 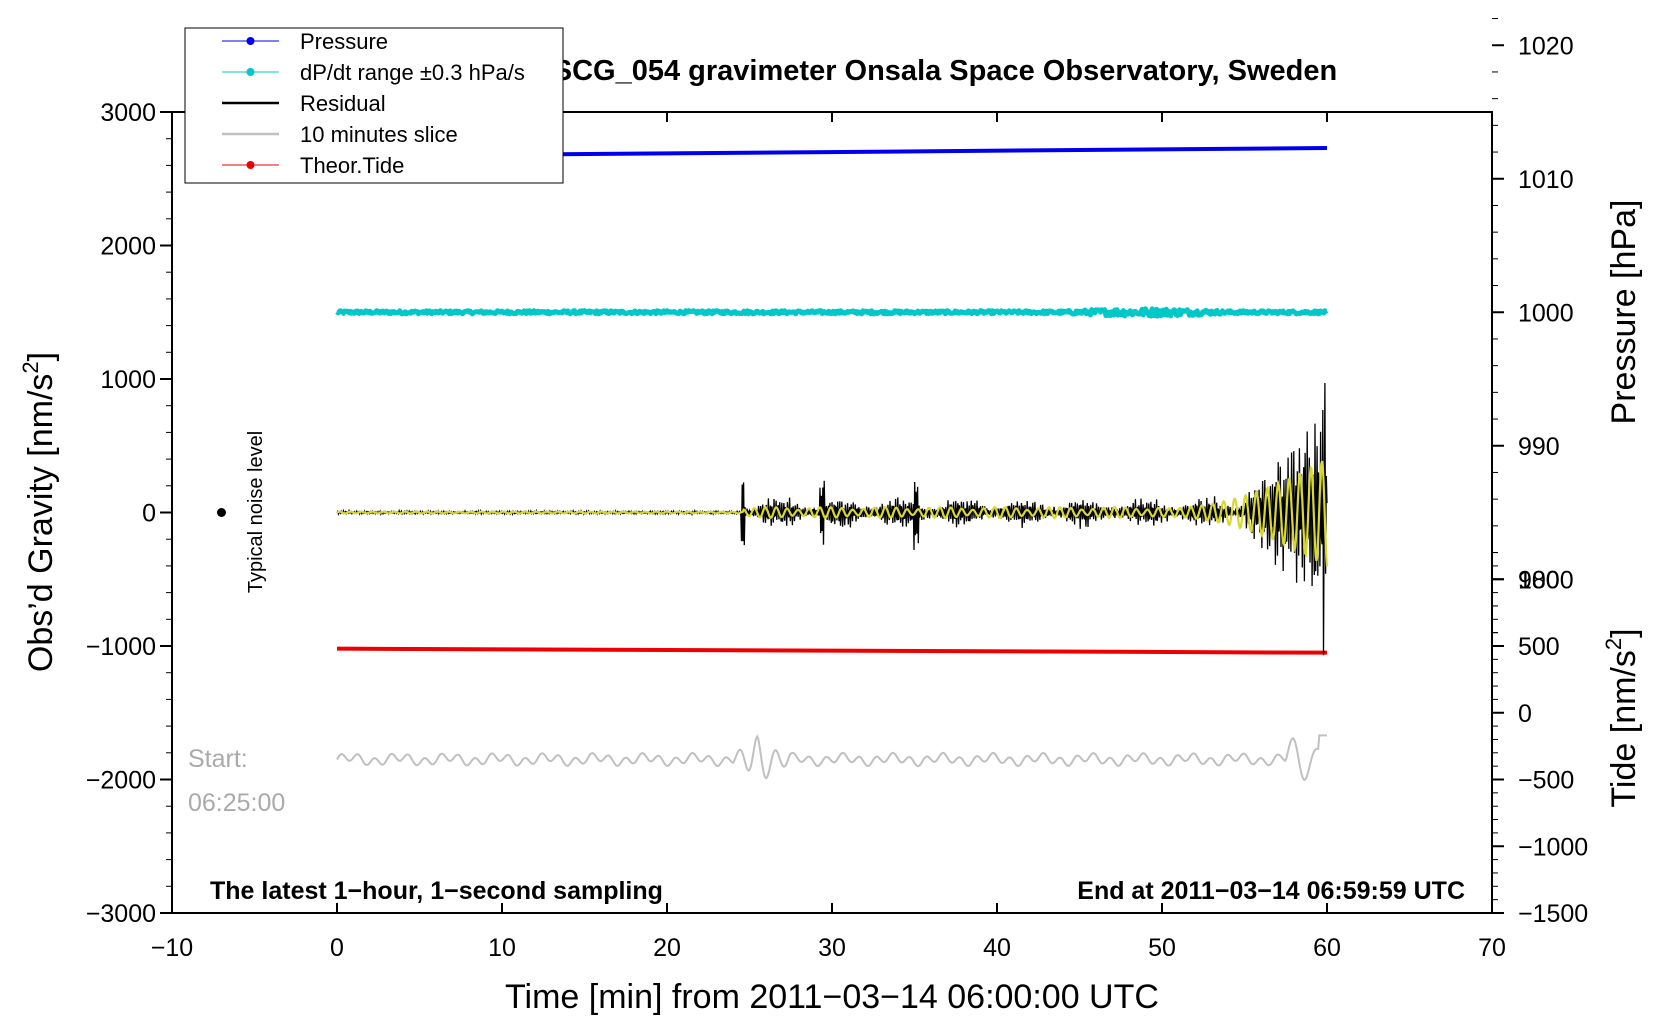 What do you see at coordinates (1539, 580) in the screenshot?
I see `pressure-tick-label: 980` at bounding box center [1539, 580].